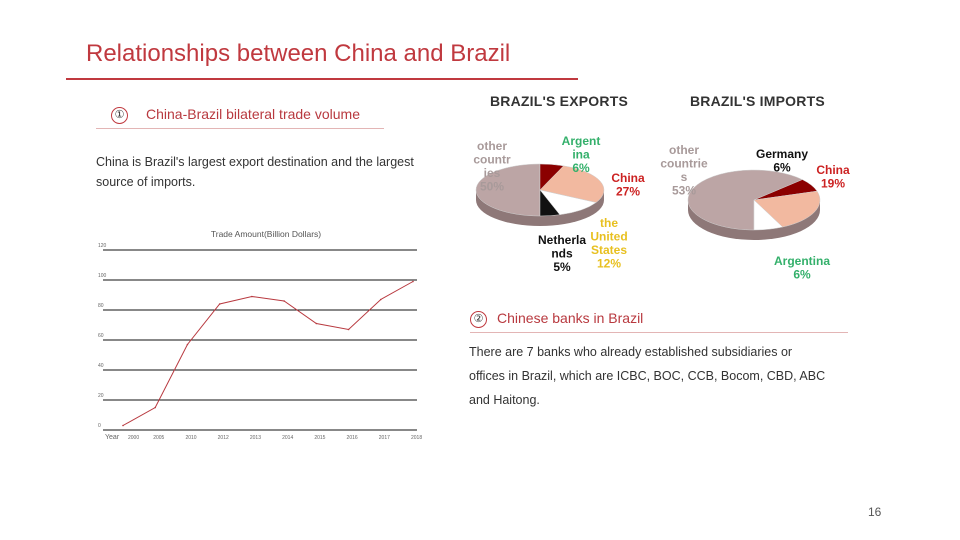  What do you see at coordinates (319, 438) in the screenshot?
I see `x-tick-label: 2015` at bounding box center [319, 438].